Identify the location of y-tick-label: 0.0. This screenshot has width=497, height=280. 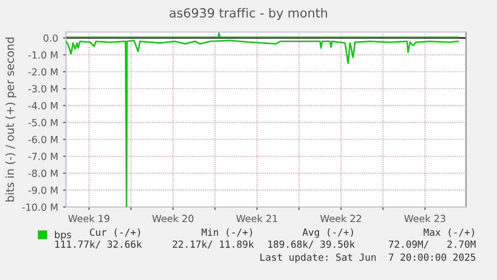
(51, 38).